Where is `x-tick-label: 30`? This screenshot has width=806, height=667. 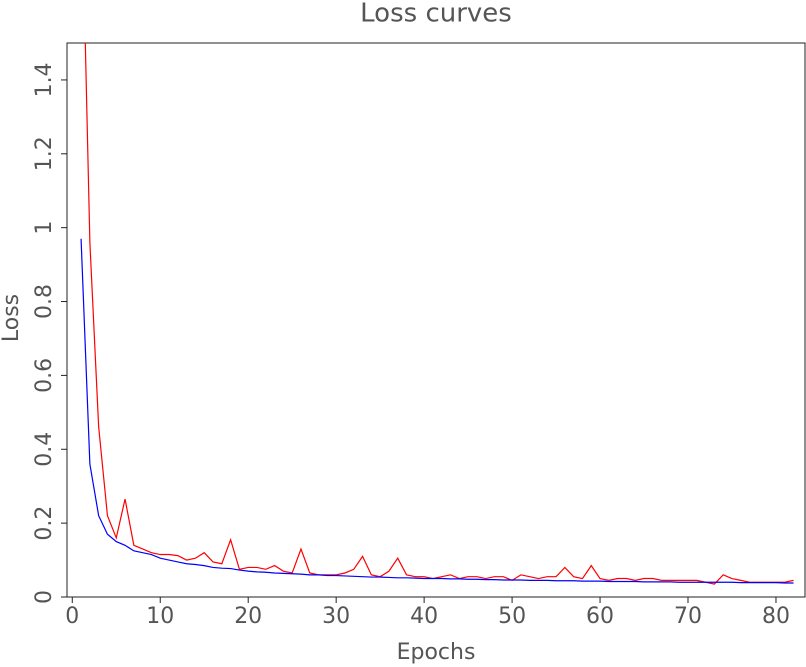 x-tick-label: 30 is located at coordinates (336, 616).